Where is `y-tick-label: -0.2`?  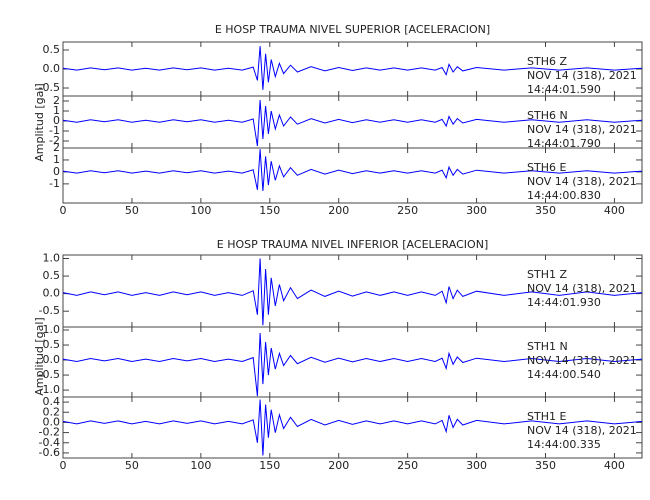
y-tick-label: -0.2 is located at coordinates (49, 432).